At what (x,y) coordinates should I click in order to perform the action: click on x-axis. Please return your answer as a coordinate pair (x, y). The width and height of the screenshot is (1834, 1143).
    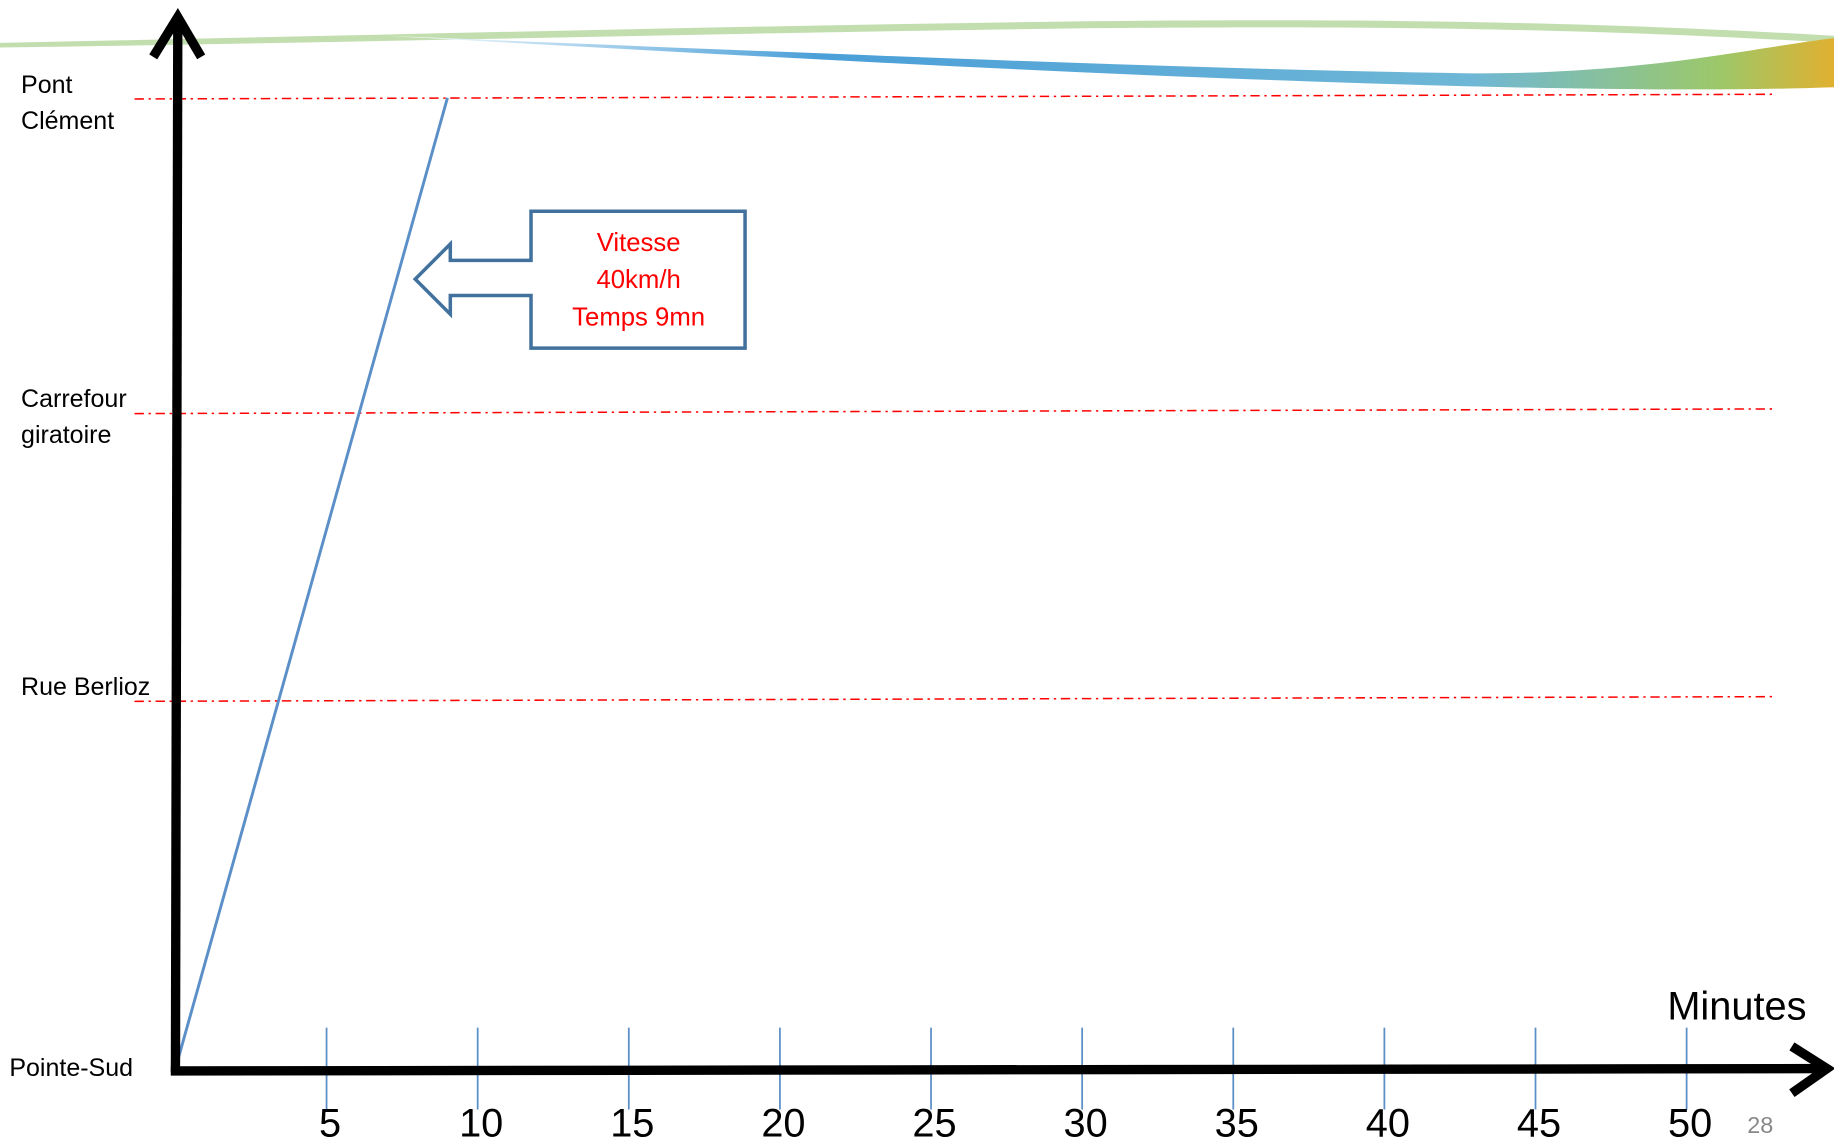
    Looking at the image, I should click on (997, 1069).